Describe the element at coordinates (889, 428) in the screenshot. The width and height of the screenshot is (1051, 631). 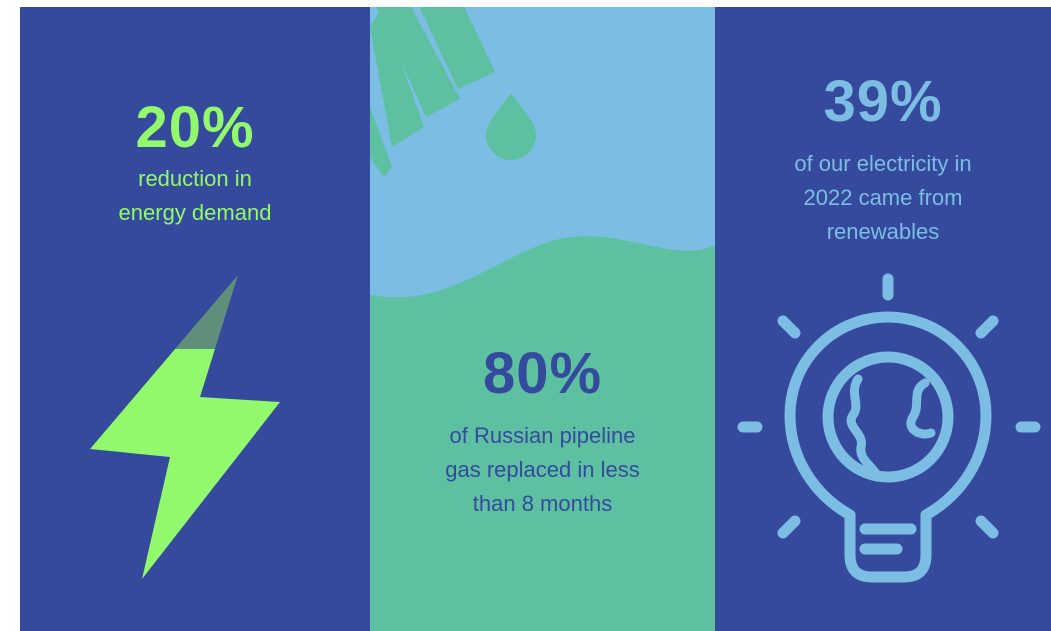
I see `globe-lightbulb-icon` at that location.